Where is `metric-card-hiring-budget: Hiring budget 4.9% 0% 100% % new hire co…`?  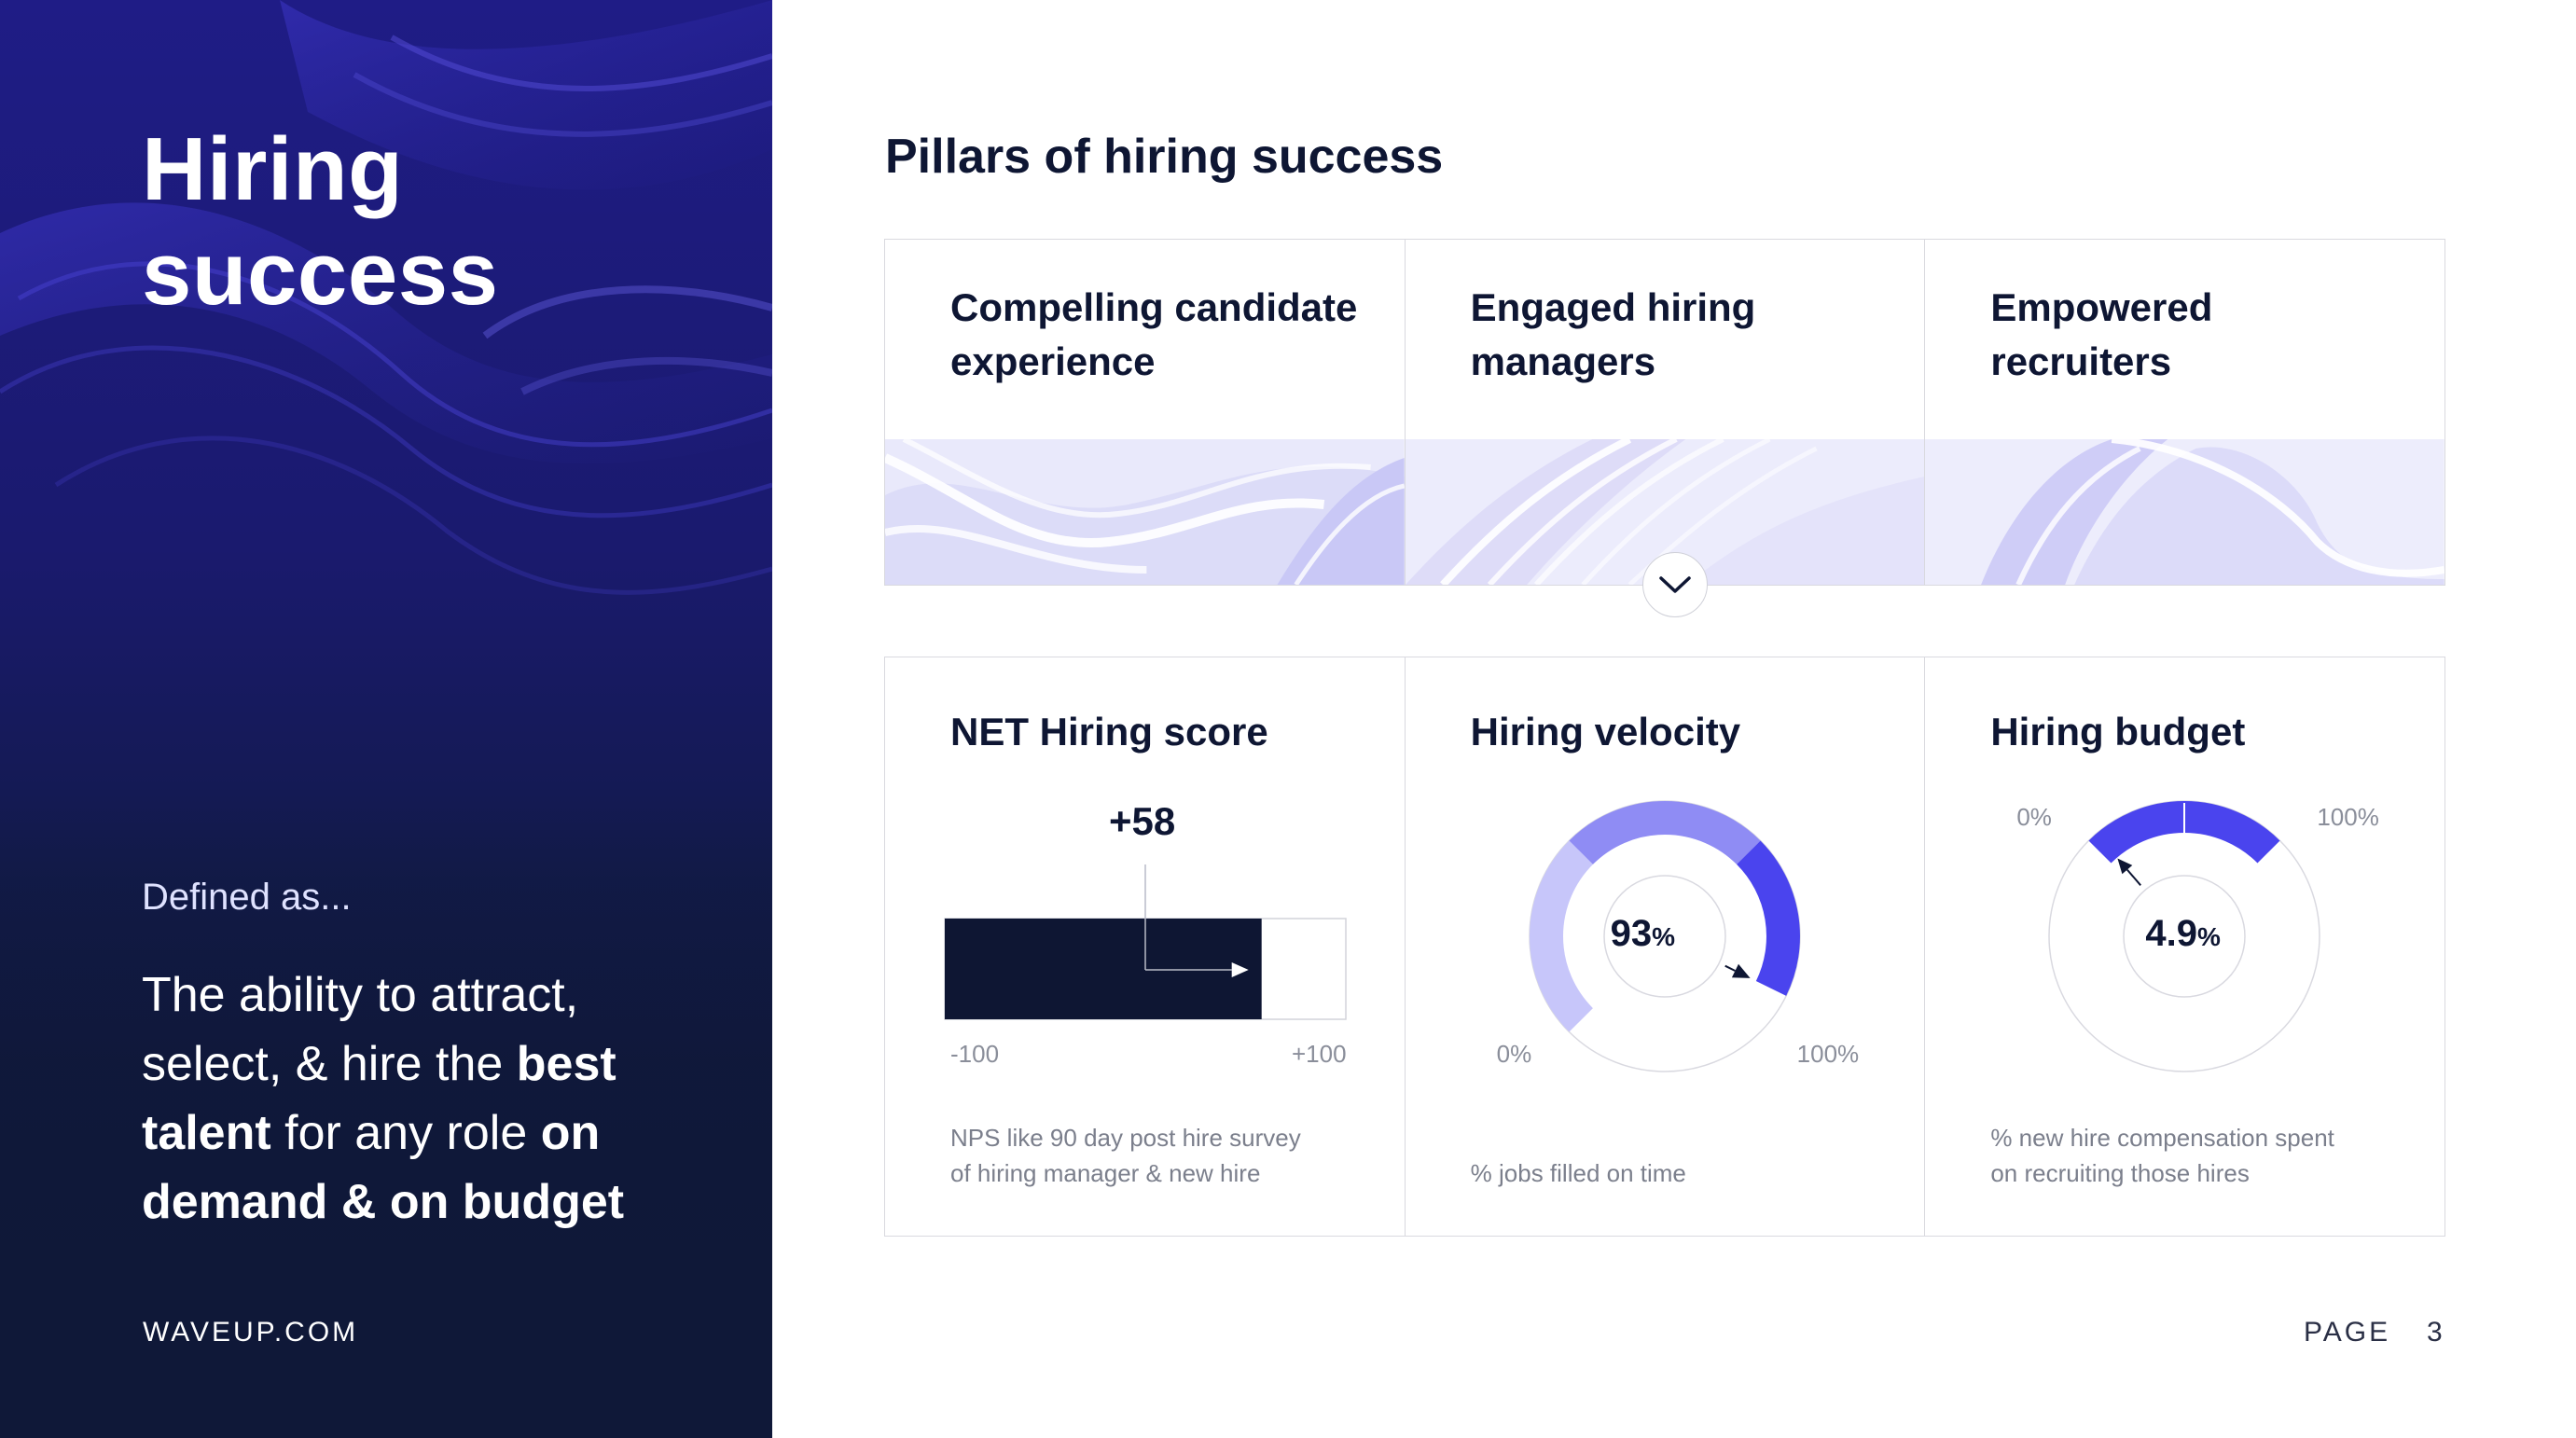
metric-card-hiring-budget: Hiring budget 4.9% 0% 100% % new hire co… is located at coordinates (2184, 946).